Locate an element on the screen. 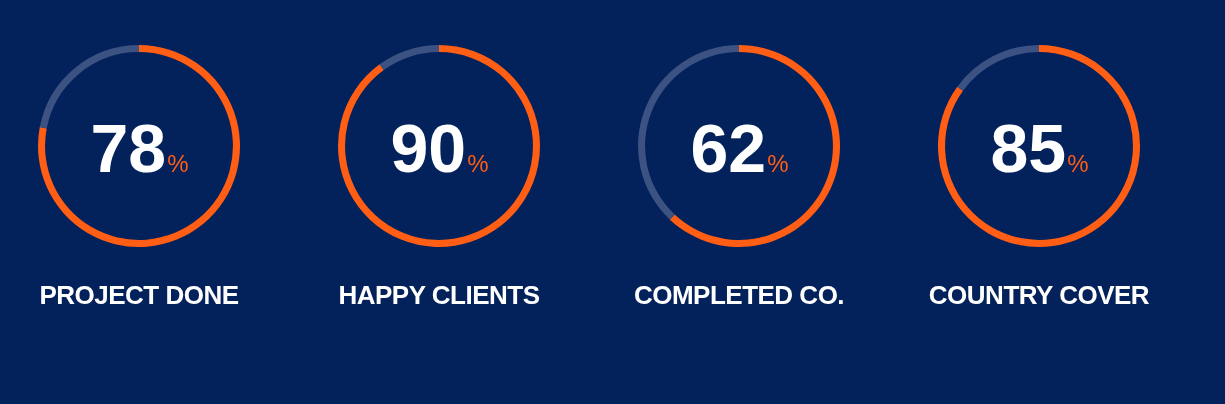 The image size is (1225, 404). text: COUNTRY COVER is located at coordinates (1039, 295).